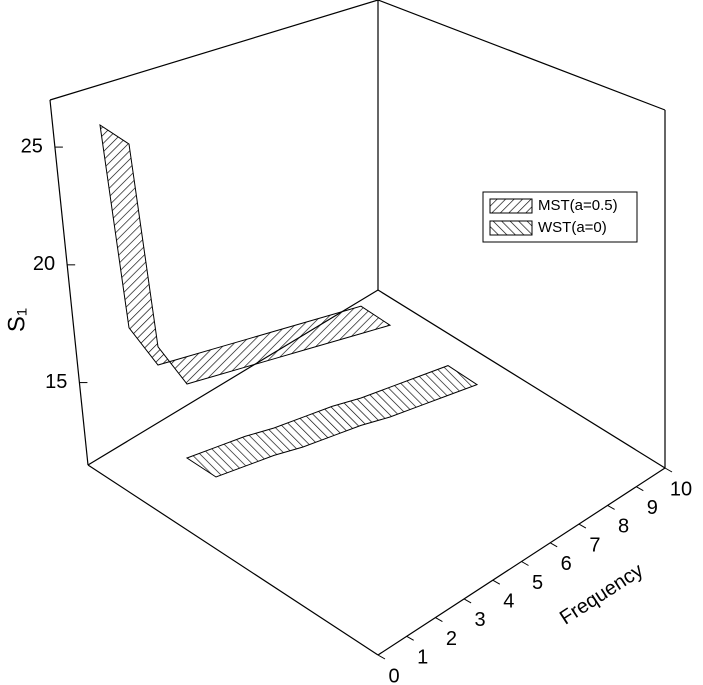 This screenshot has height=685, width=703. What do you see at coordinates (32, 146) in the screenshot?
I see `y-tick-label: 25` at bounding box center [32, 146].